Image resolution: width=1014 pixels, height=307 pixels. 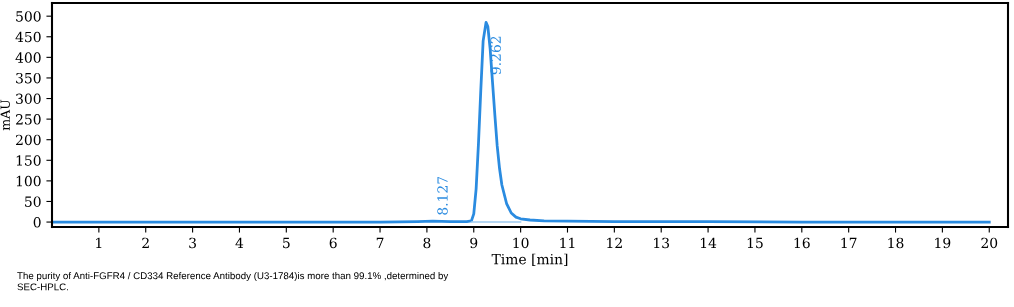 What do you see at coordinates (286, 243) in the screenshot?
I see `x-tick-label: 5` at bounding box center [286, 243].